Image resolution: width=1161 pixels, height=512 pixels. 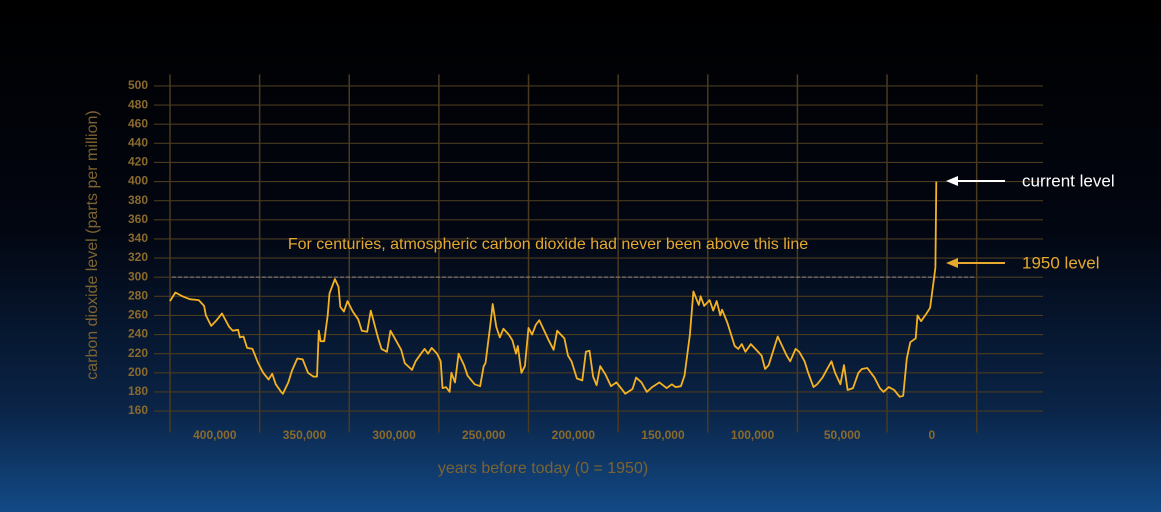 I want to click on x-axis-title: years before today (0 = 1950), so click(x=543, y=468).